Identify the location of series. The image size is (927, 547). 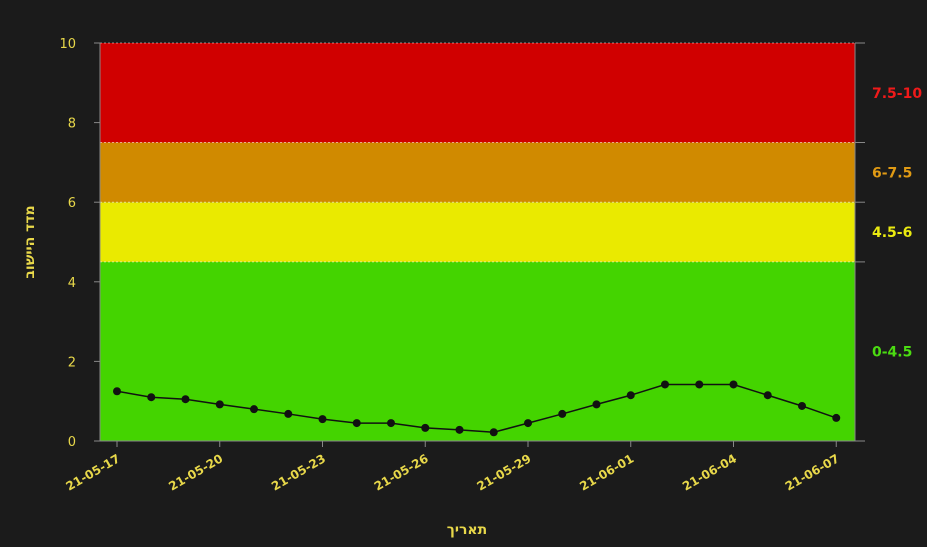
(477, 408).